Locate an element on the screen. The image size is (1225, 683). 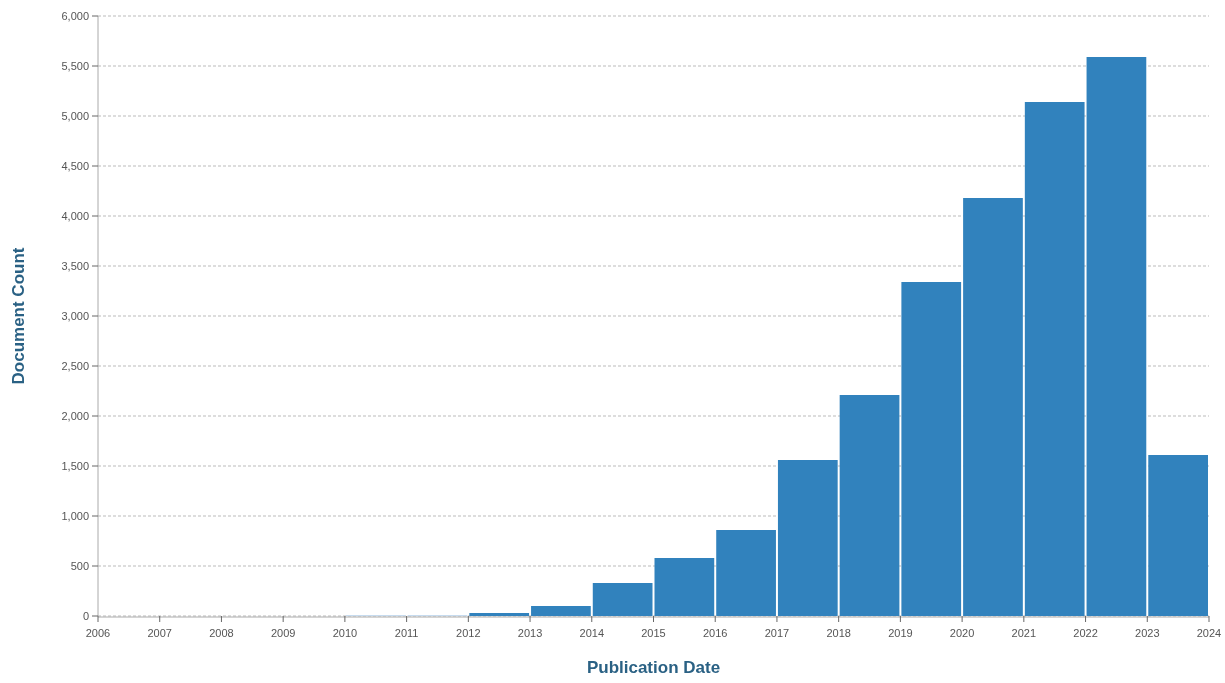
x-tick-label: 2016 is located at coordinates (715, 633).